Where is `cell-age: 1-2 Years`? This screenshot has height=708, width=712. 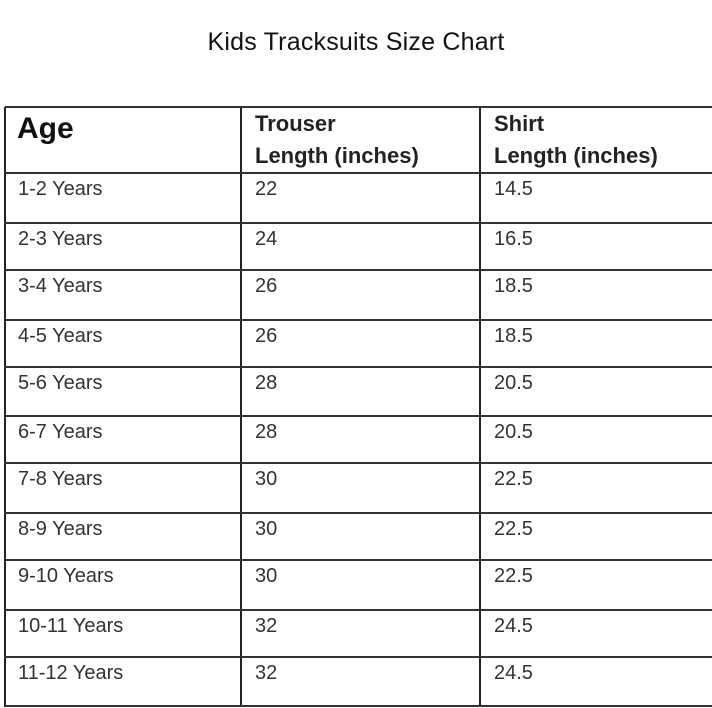 cell-age: 1-2 Years is located at coordinates (60, 189).